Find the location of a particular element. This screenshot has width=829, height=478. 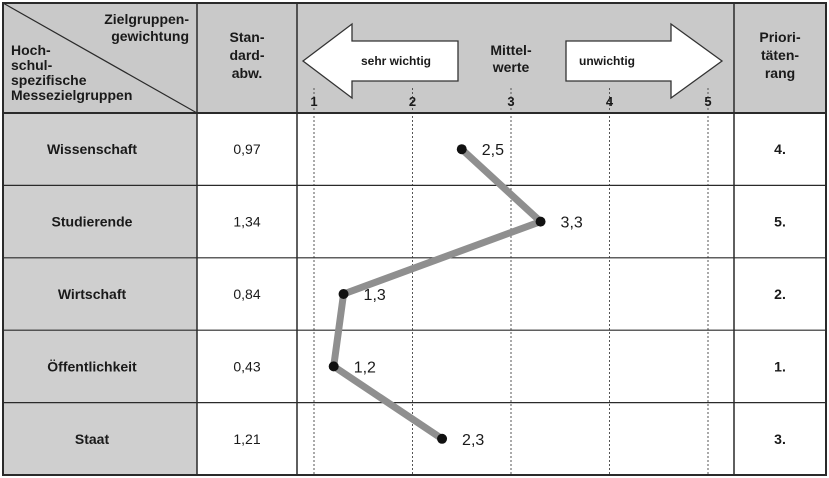

data-label: 1,3 is located at coordinates (375, 295).